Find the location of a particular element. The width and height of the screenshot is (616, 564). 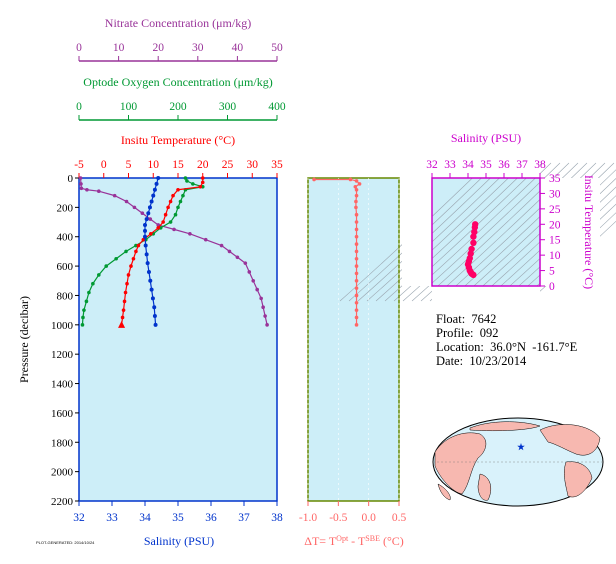

temperature-tick-label: 30 is located at coordinates (253, 165).